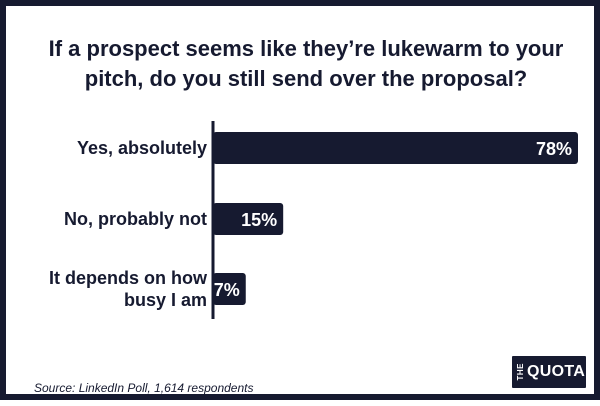  I want to click on category-label-1: Yes, absolutely, so click(142, 148).